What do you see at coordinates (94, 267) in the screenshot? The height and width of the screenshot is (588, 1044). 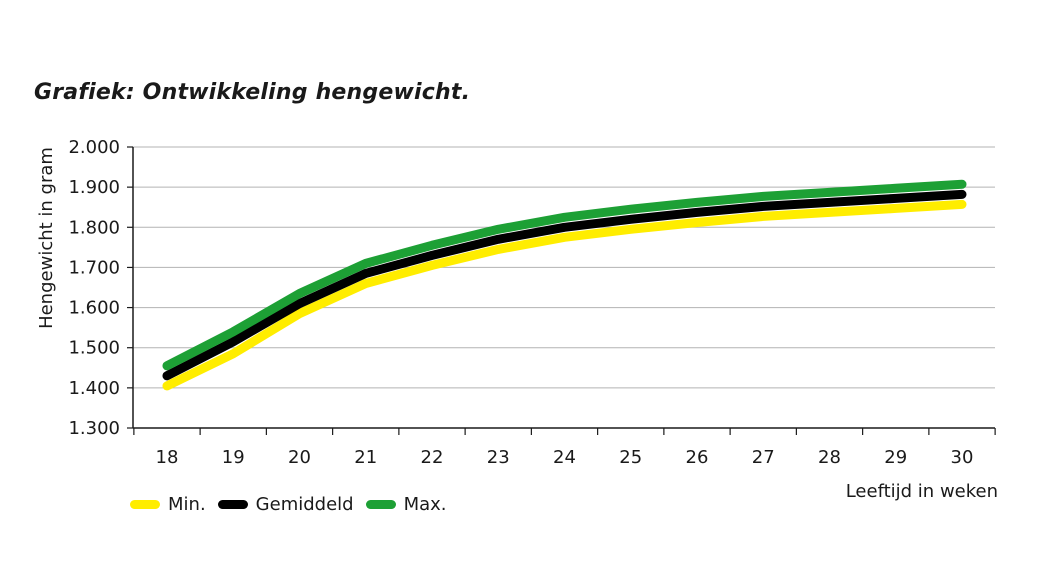 I see `y-tick-label: 1.700` at bounding box center [94, 267].